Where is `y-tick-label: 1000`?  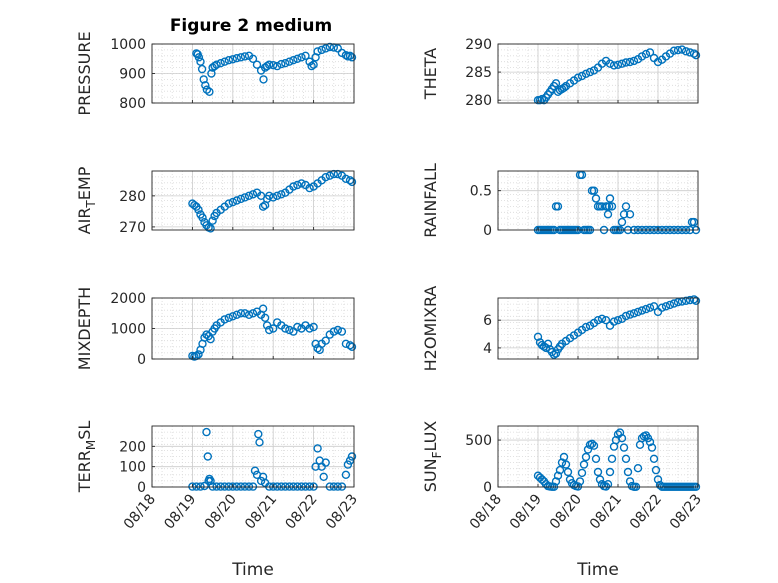
y-tick-label: 1000 is located at coordinates (128, 330).